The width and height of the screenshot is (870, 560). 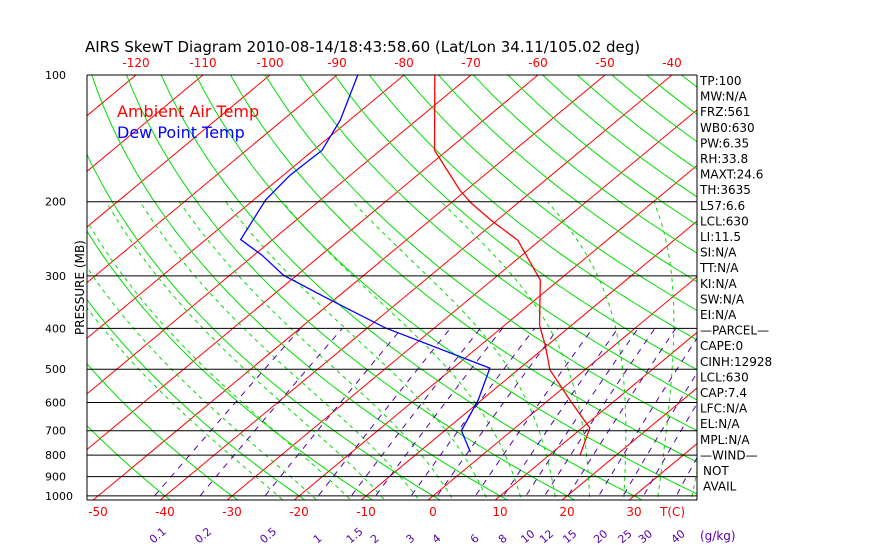 What do you see at coordinates (605, 63) in the screenshot?
I see `top-temp-tick-label: -50` at bounding box center [605, 63].